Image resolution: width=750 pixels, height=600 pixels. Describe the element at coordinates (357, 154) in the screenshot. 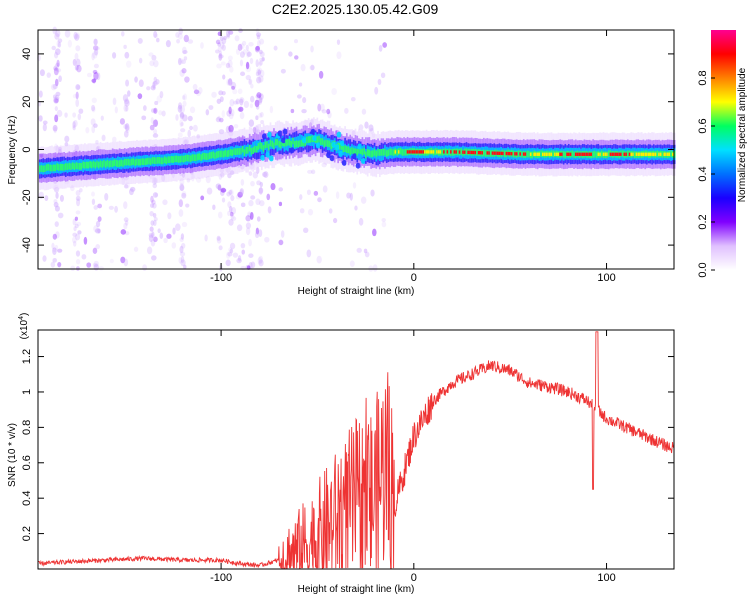

I see `spectrogram-ridge-layer` at that location.